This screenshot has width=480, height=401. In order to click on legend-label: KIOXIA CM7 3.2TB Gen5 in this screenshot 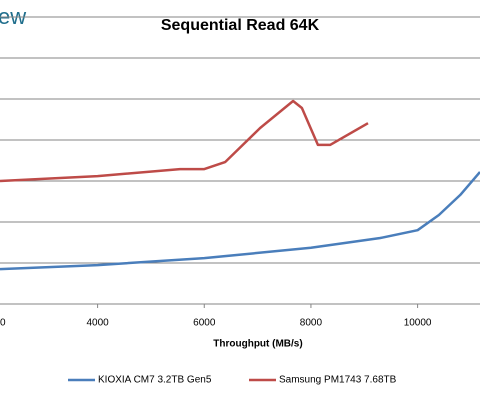, I will do `click(155, 380)`.